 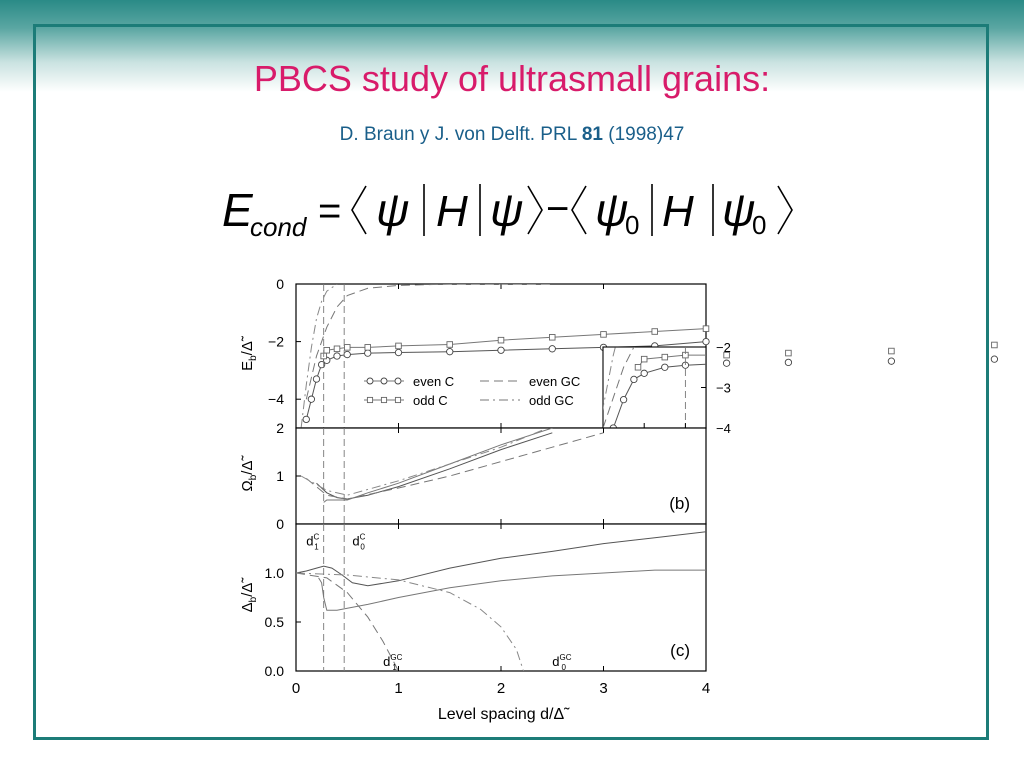 What do you see at coordinates (247, 465) in the screenshot?
I see `panel-b-y-axis-label-tail: /Δ̃` at bounding box center [247, 465].